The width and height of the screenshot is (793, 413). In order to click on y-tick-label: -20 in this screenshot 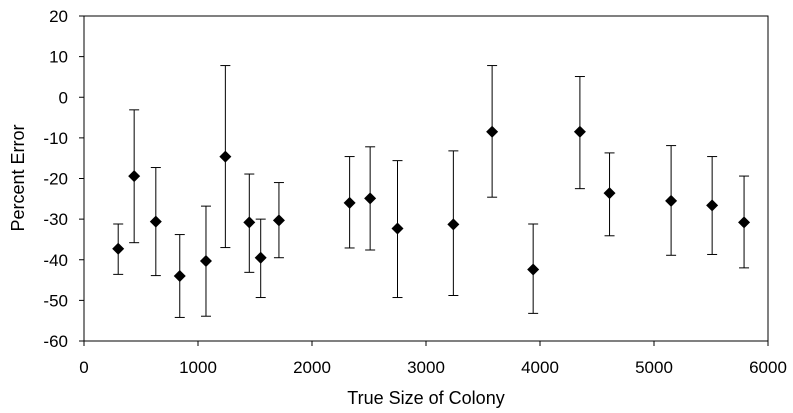, I will do `click(55, 179)`.